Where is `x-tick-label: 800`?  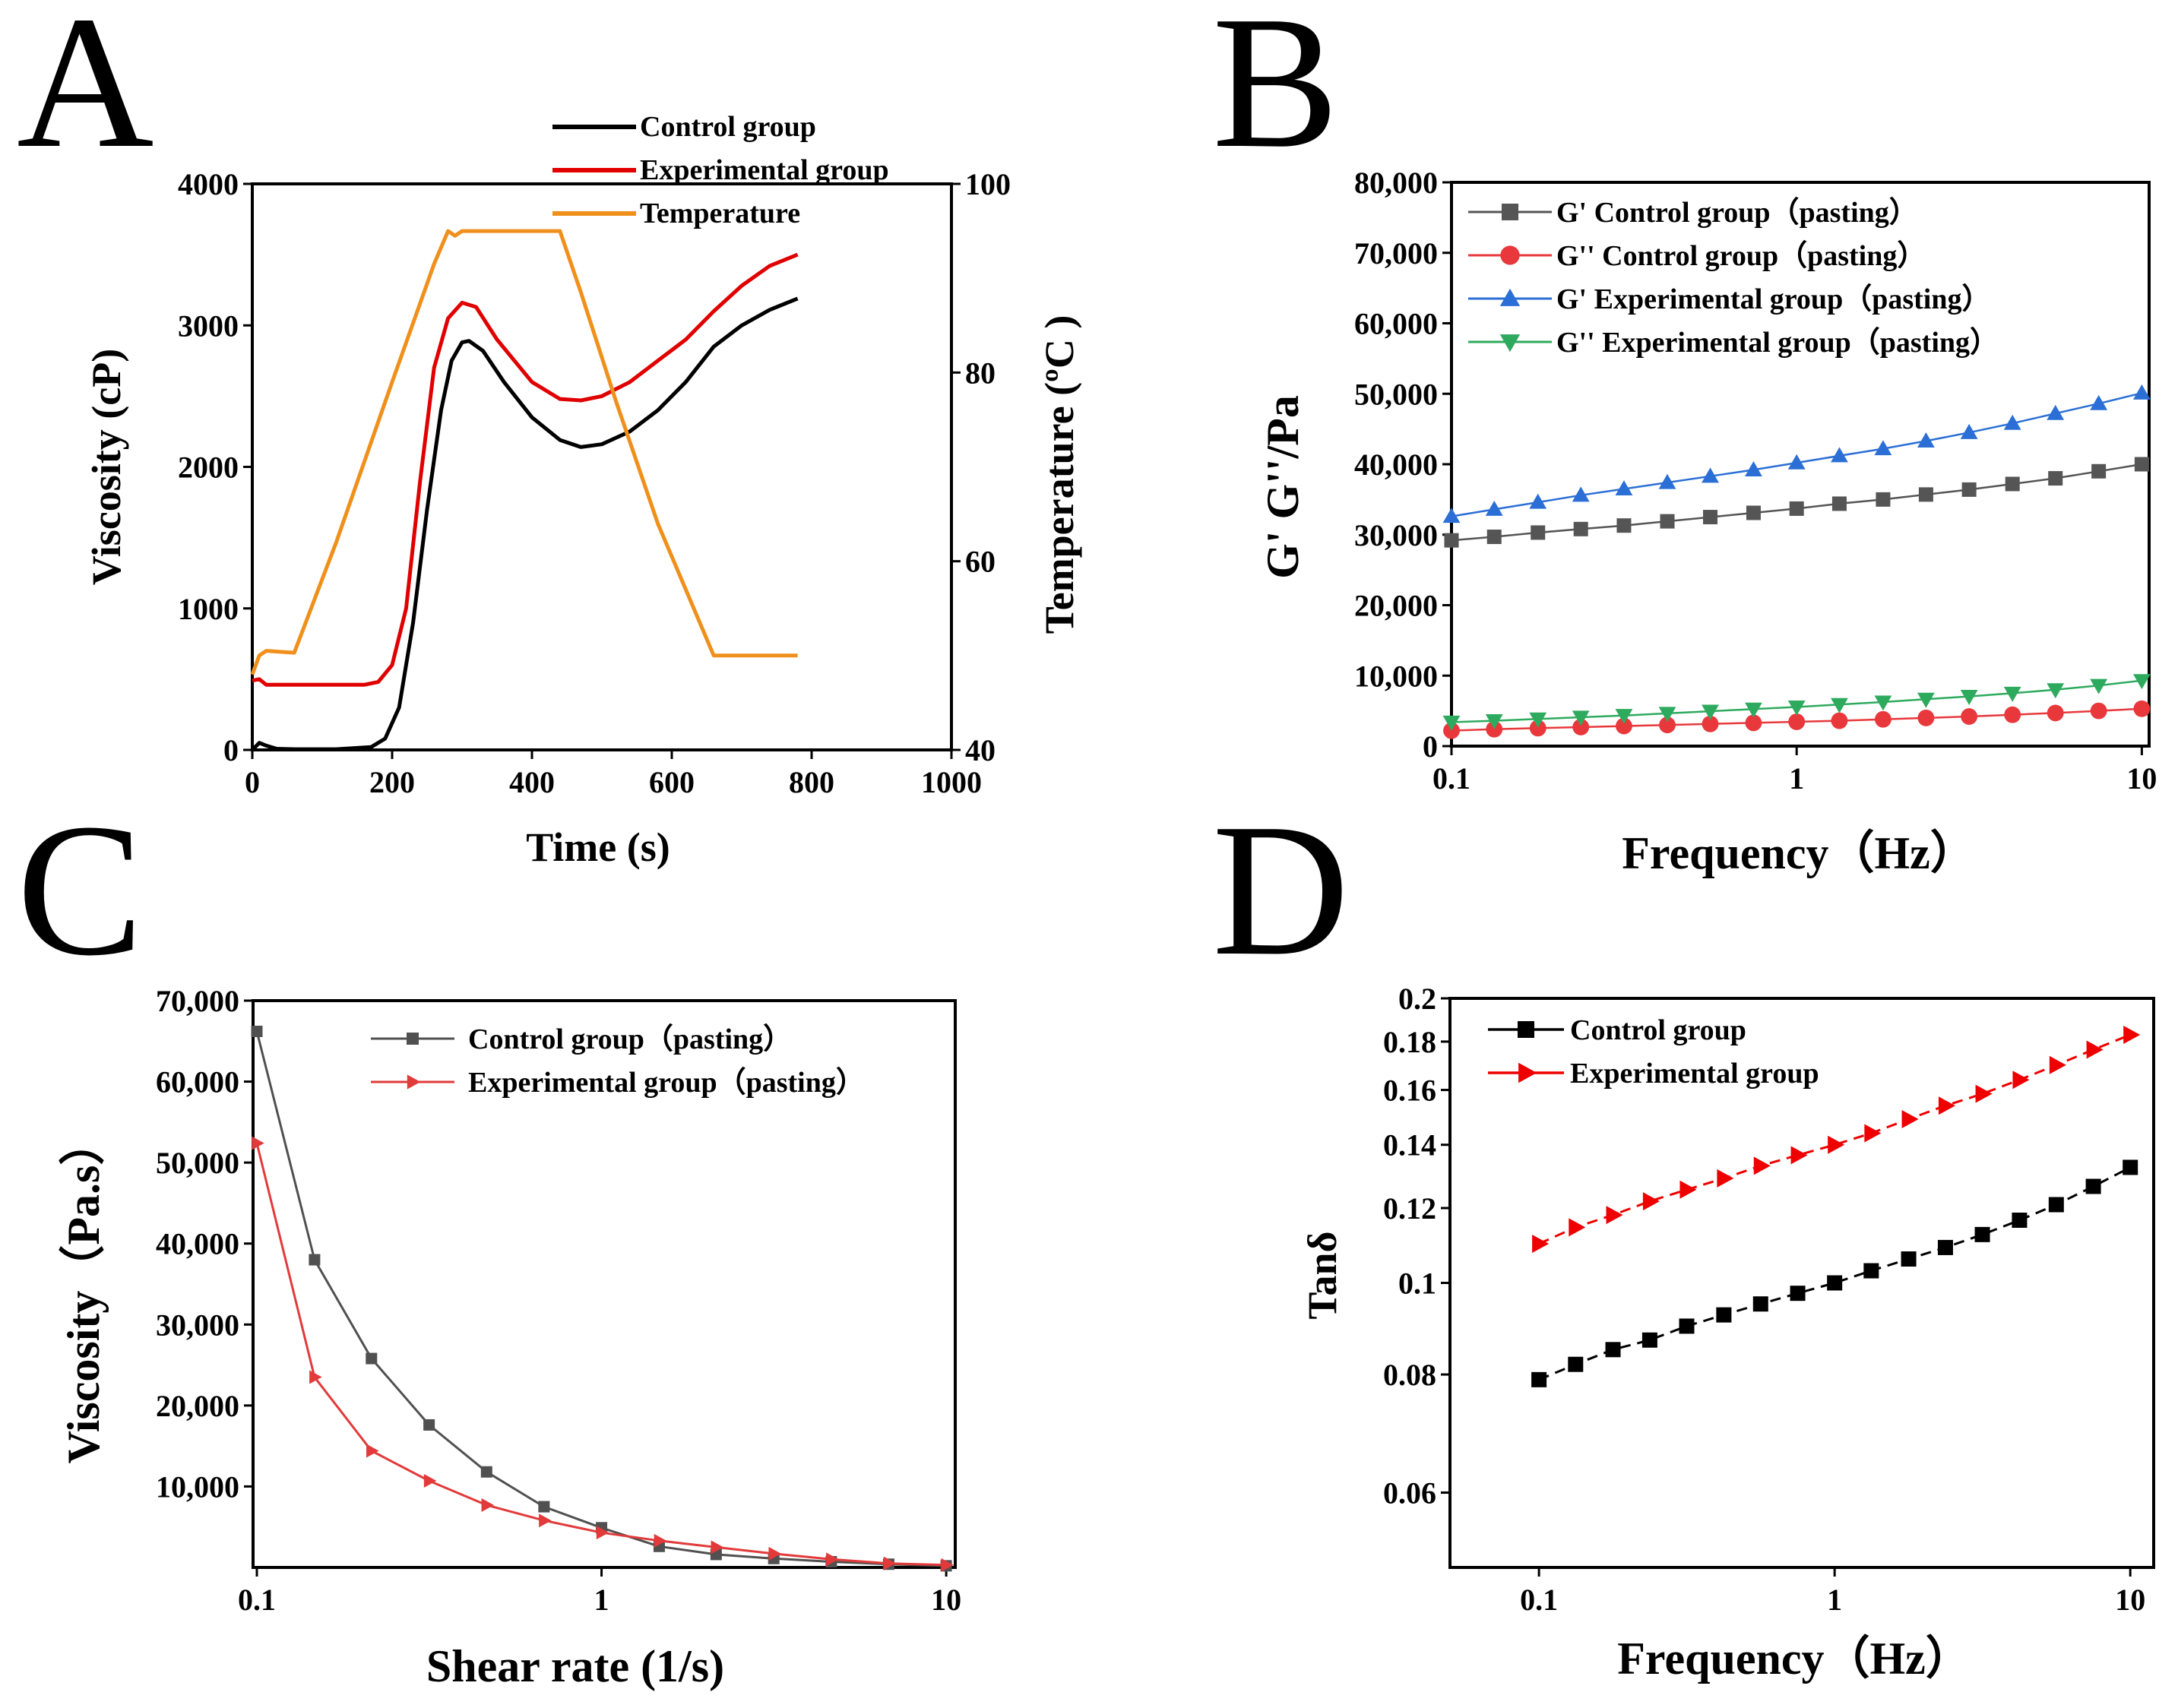 x-tick-label: 800 is located at coordinates (811, 782).